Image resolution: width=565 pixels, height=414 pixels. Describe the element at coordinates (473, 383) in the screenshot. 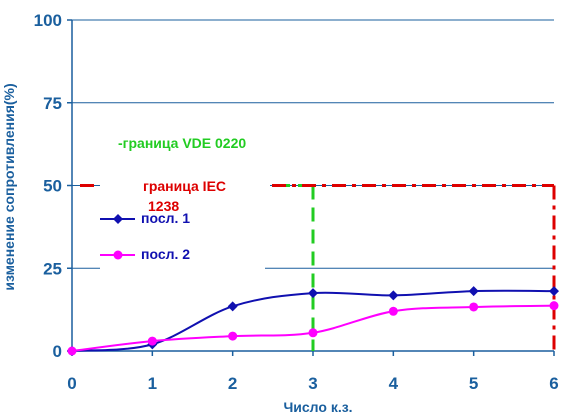

I see `x-tick-label: 5` at that location.